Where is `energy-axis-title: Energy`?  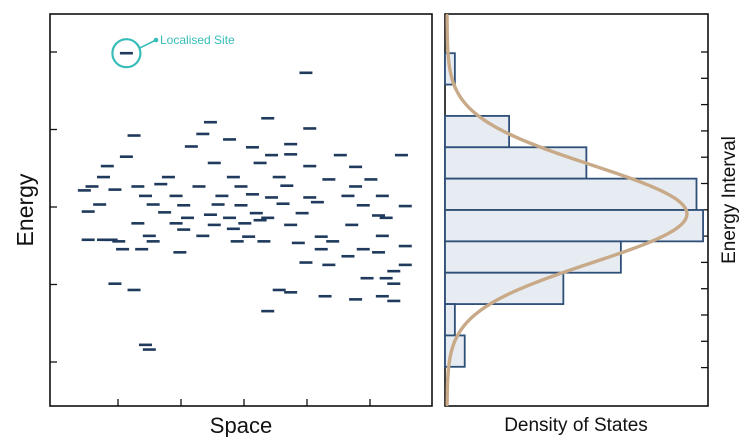 energy-axis-title: Energy is located at coordinates (25, 209).